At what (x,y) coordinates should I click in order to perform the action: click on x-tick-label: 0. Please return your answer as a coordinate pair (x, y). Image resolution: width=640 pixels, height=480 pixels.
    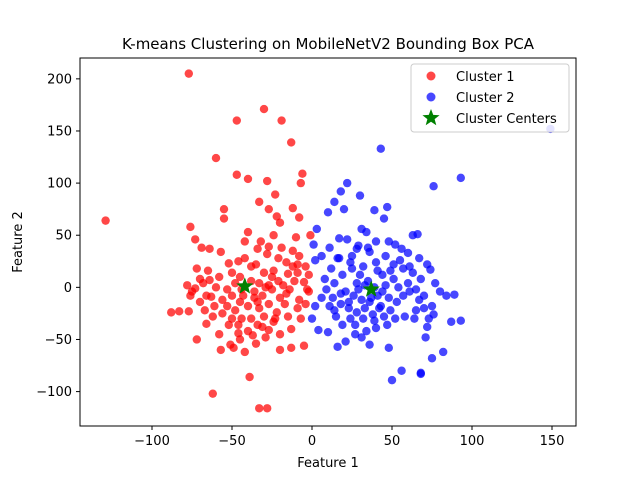
    Looking at the image, I should click on (312, 441).